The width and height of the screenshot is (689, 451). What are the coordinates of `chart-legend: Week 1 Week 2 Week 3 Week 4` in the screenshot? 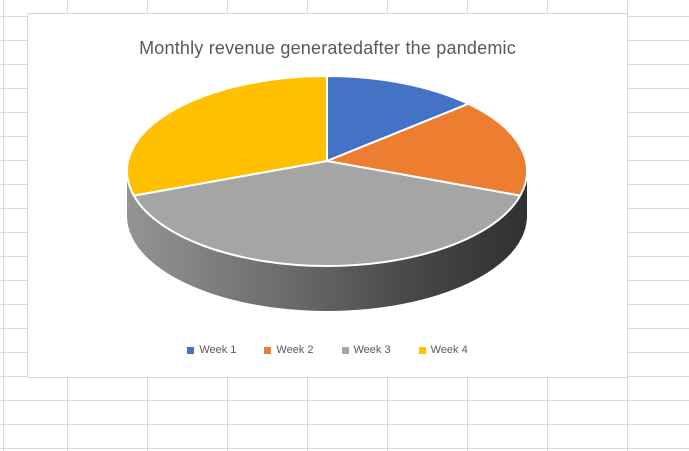 It's located at (327, 350).